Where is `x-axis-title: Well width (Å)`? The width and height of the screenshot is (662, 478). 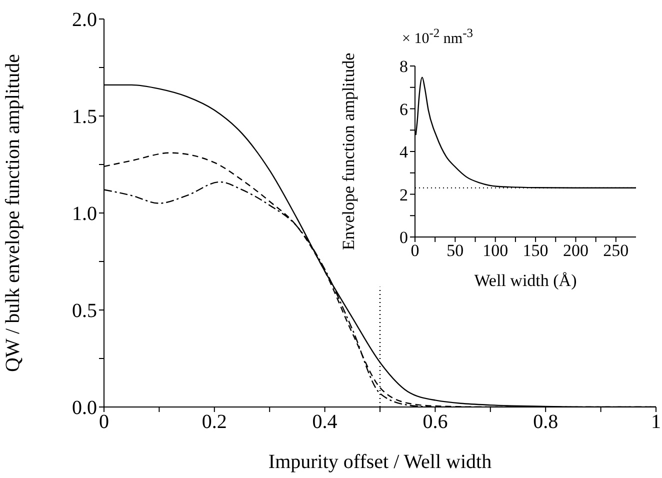
x-axis-title: Well width (Å) is located at coordinates (525, 280).